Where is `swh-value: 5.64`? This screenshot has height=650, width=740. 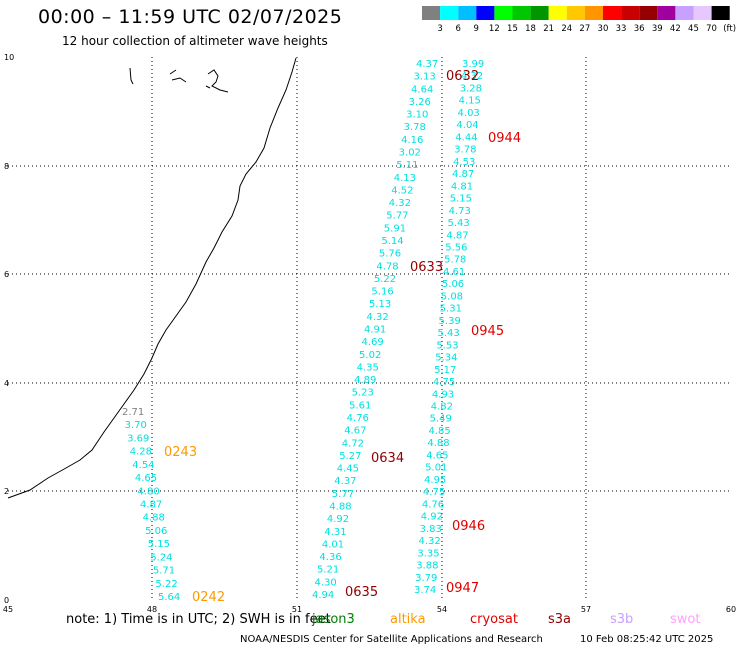 swh-value: 5.64 is located at coordinates (169, 597).